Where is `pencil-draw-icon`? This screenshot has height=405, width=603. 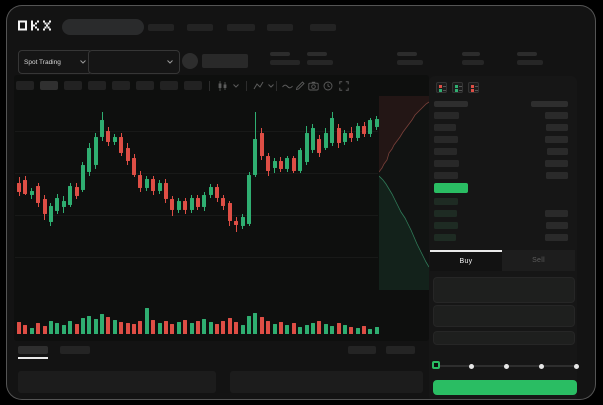
pencil-draw-icon is located at coordinates (300, 86).